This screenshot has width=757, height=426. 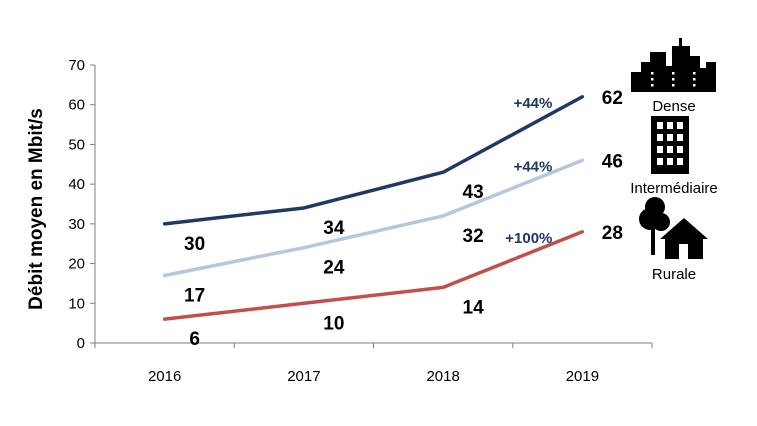 I want to click on data-label: 32, so click(x=473, y=236).